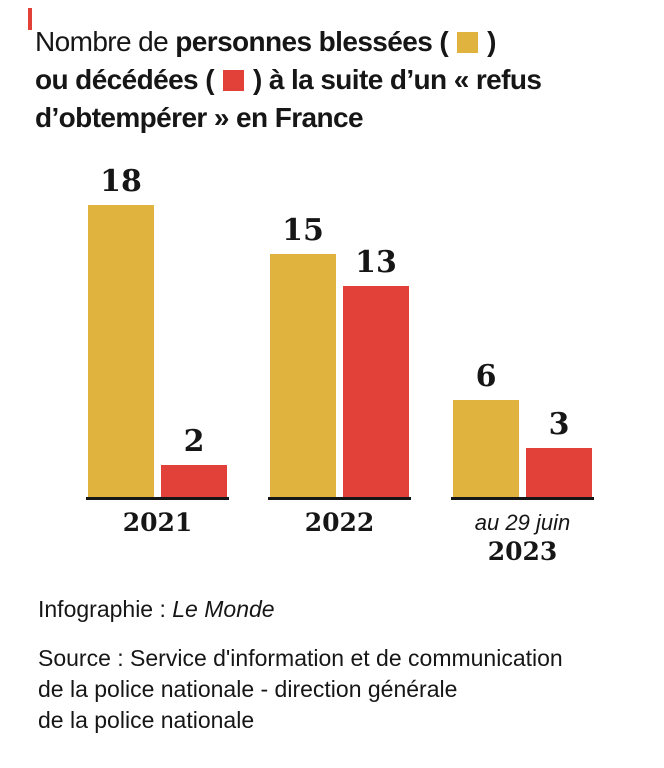  I want to click on bar-value-label: 3, so click(559, 424).